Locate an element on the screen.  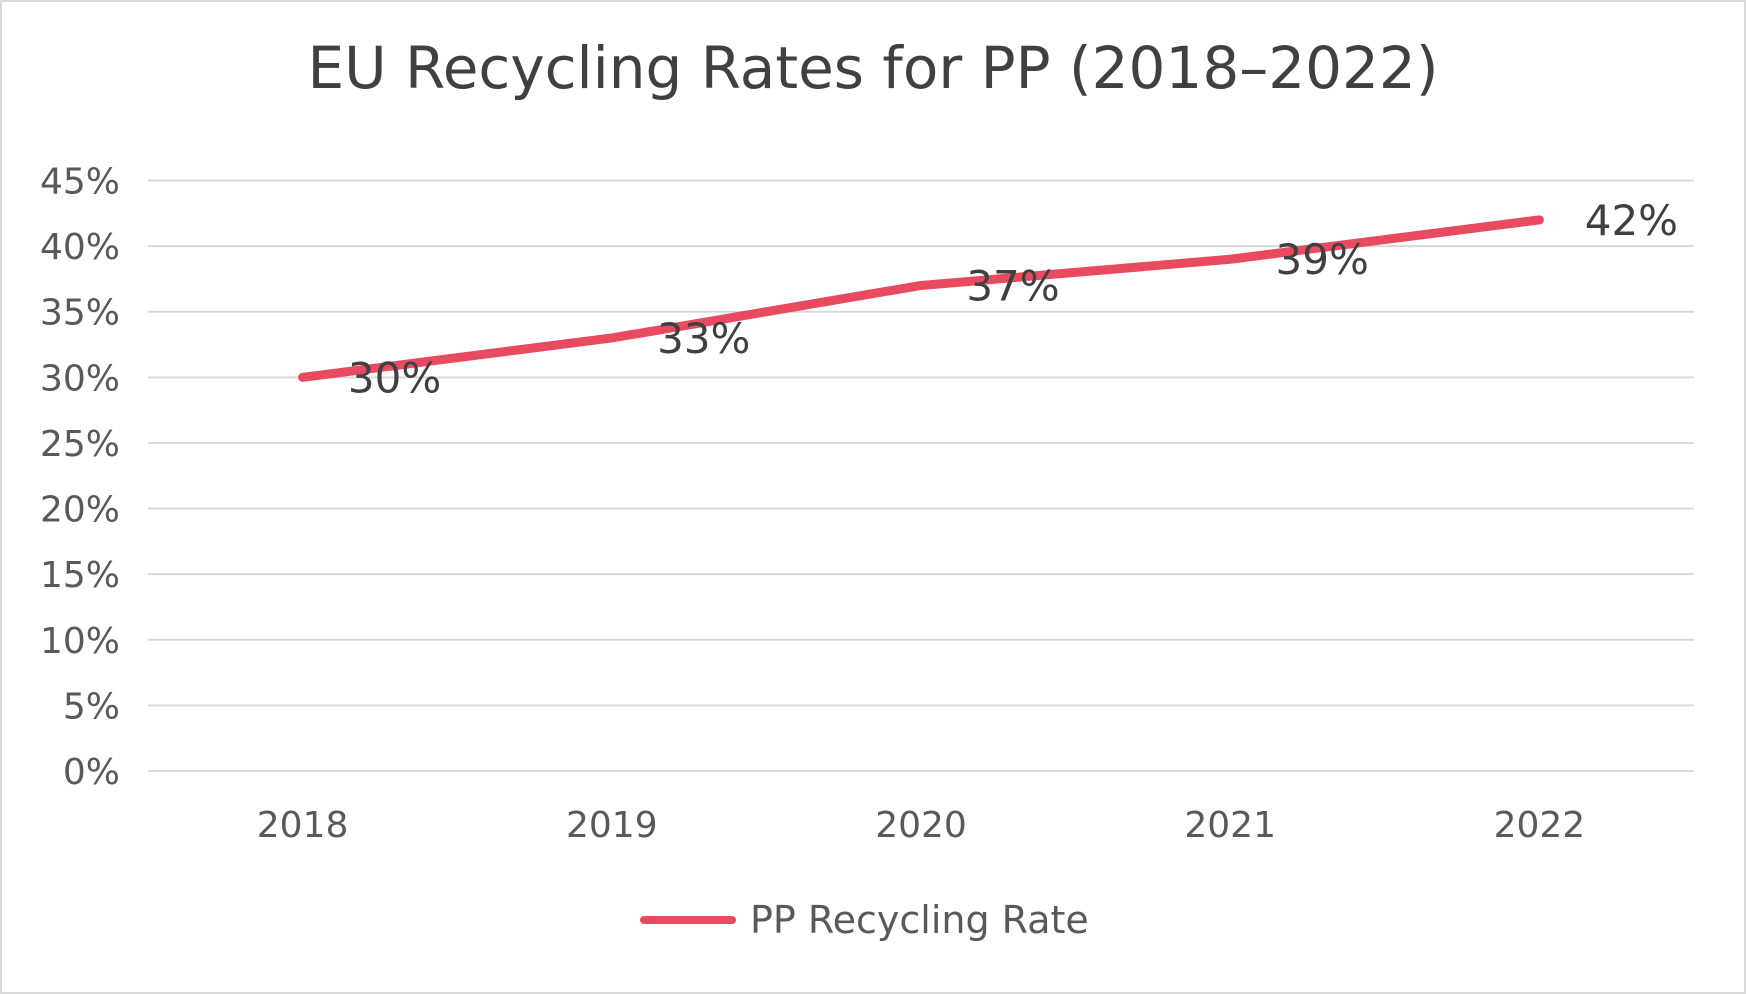
y-tick-label: 5% is located at coordinates (91, 706).